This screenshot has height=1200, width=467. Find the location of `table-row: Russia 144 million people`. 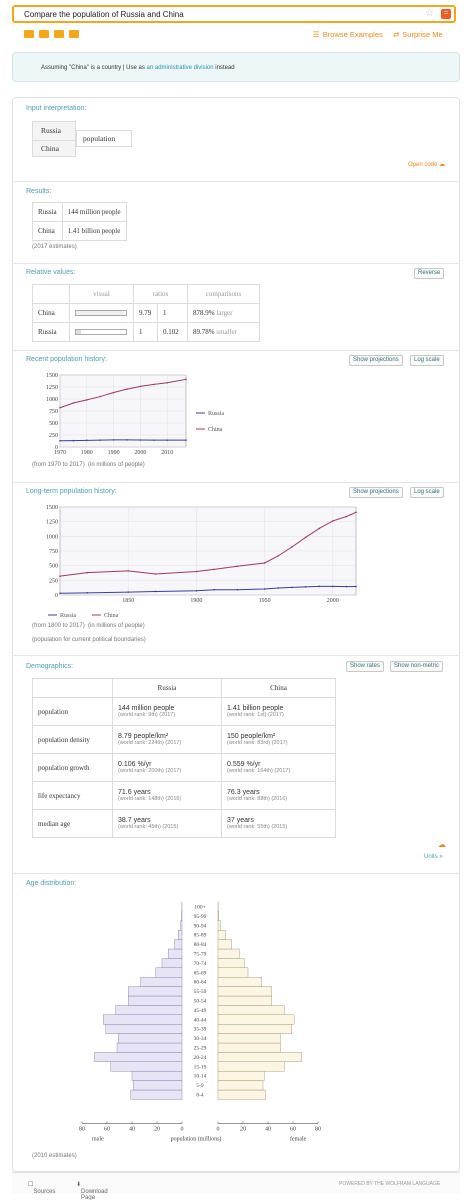

table-row: Russia 144 million people is located at coordinates (79, 212).